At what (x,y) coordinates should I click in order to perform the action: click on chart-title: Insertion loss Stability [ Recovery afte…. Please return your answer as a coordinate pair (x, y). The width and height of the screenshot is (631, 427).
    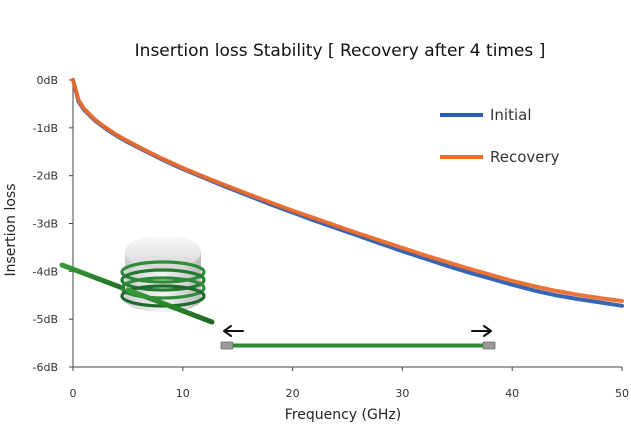
    Looking at the image, I should click on (340, 51).